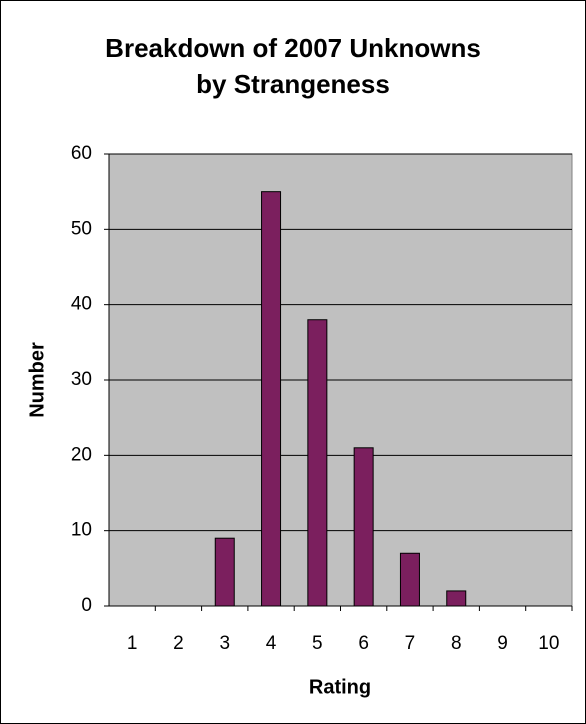  What do you see at coordinates (363, 643) in the screenshot?
I see `x-tick-label: 6` at bounding box center [363, 643].